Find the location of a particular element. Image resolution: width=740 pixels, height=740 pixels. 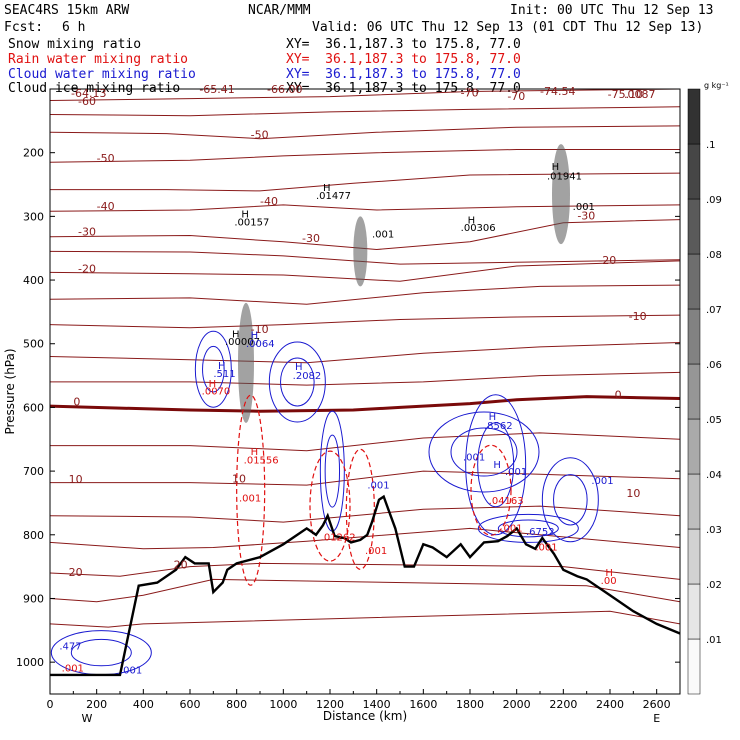

extreme-label: -64.13 is located at coordinates (88, 93).